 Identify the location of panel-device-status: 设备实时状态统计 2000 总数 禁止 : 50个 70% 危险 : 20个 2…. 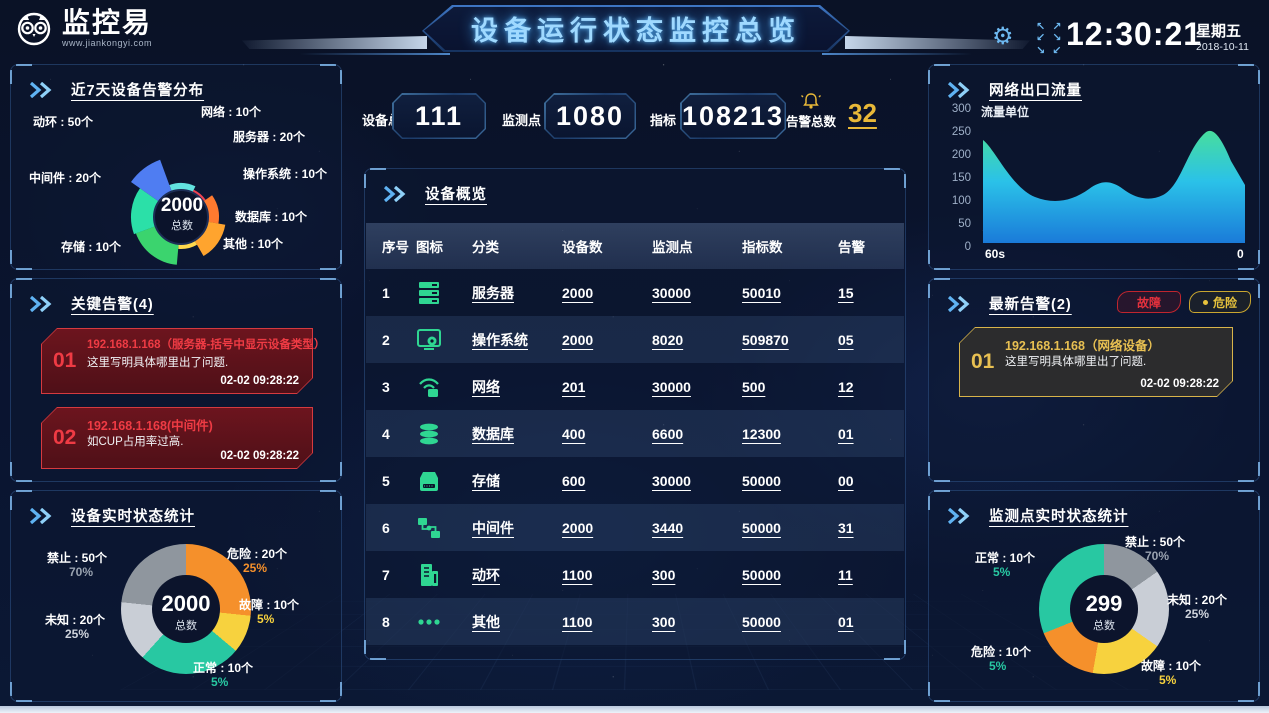
(176, 596).